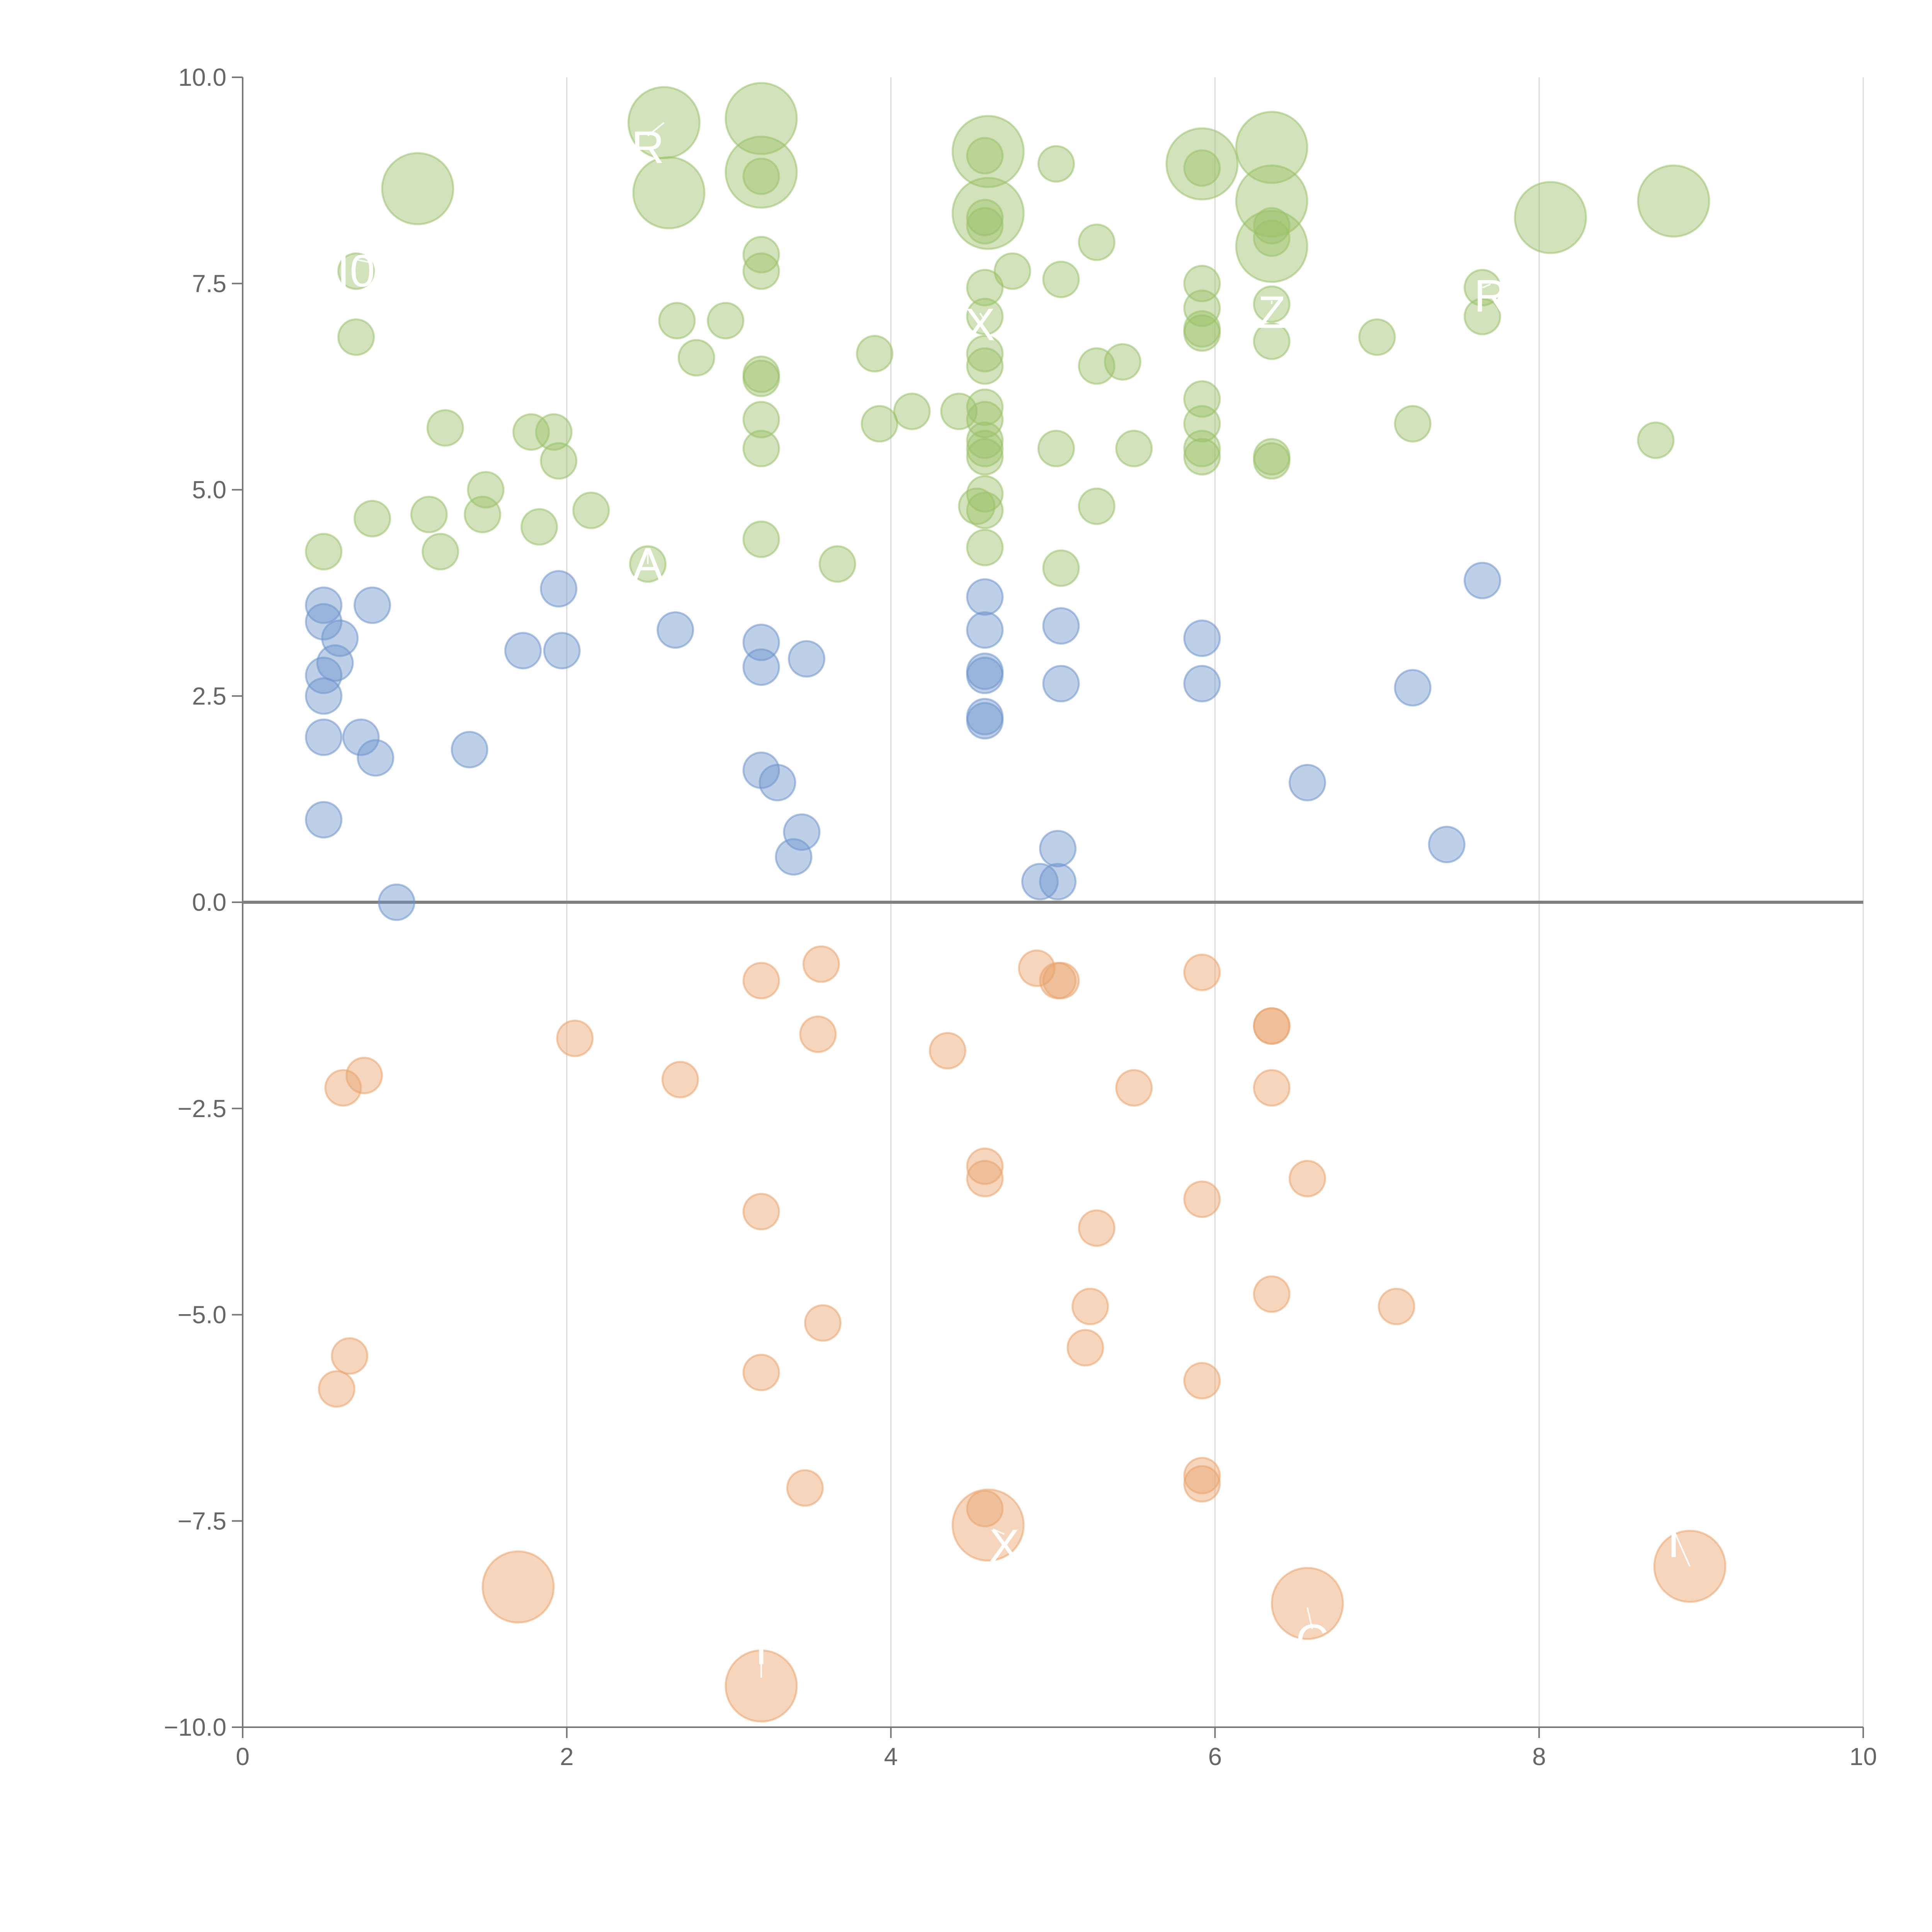 The image size is (1932, 1932). Describe the element at coordinates (567, 1756) in the screenshot. I see `x-tick-label: 2` at that location.